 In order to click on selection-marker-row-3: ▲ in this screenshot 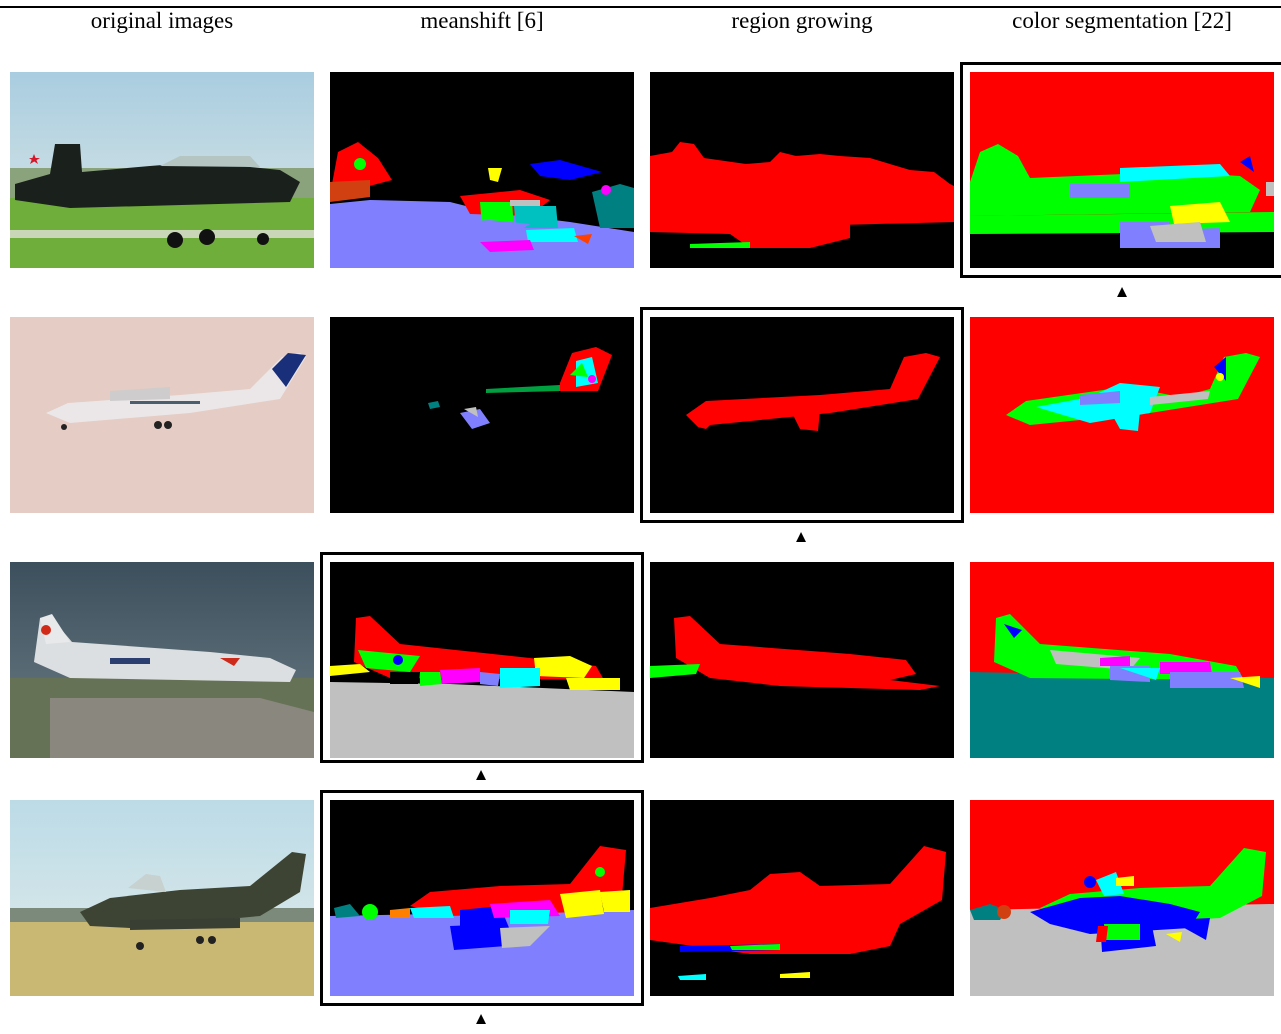, I will do `click(481, 774)`.